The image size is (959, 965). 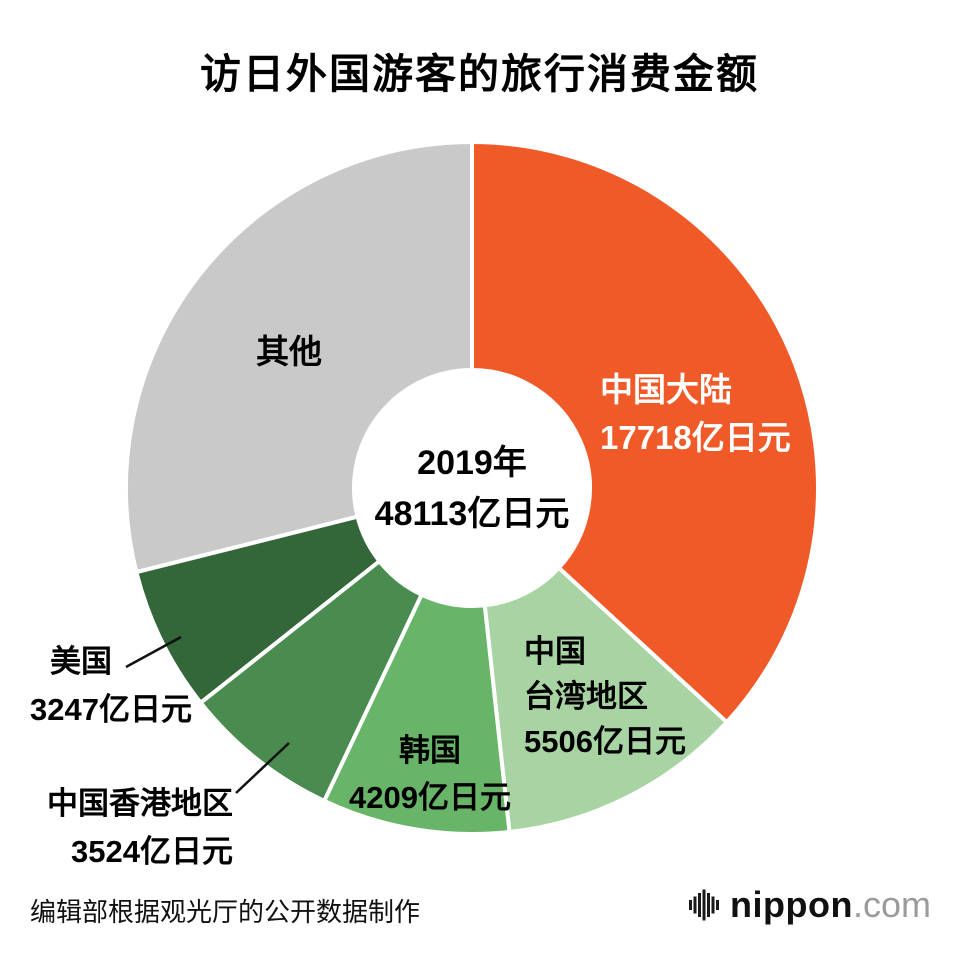 I want to click on label-usa: 美国 3247亿日元, so click(x=111, y=686).